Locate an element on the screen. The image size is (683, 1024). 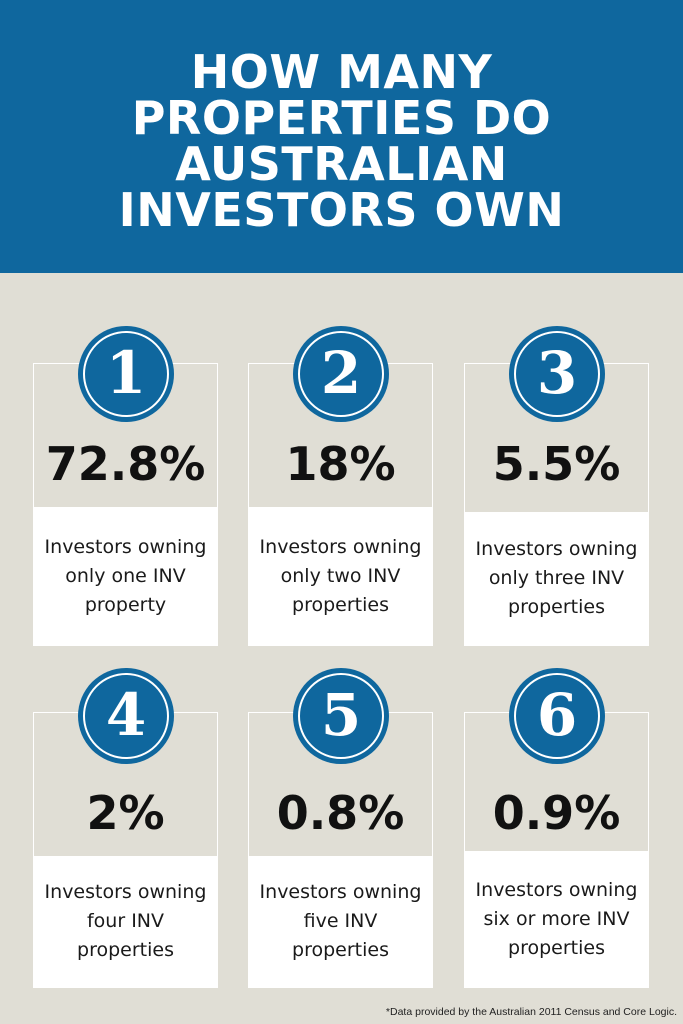
stat-description: Investors owning only two INV properties is located at coordinates (340, 576).